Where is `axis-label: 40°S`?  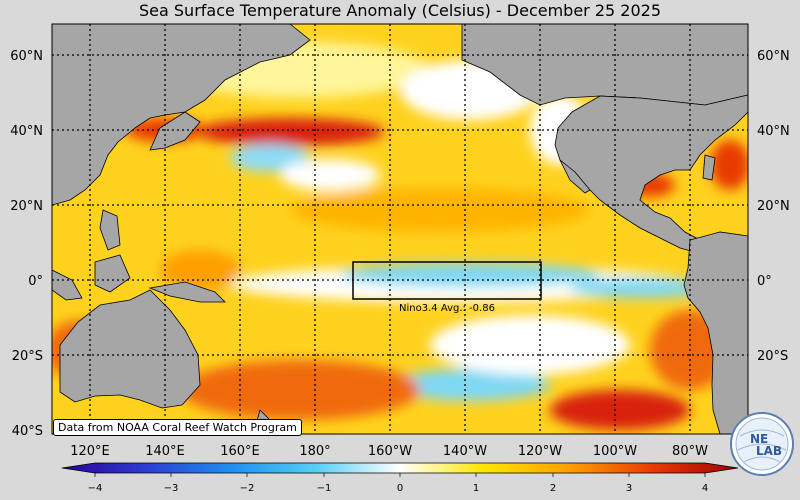 axis-label: 40°S is located at coordinates (27, 431).